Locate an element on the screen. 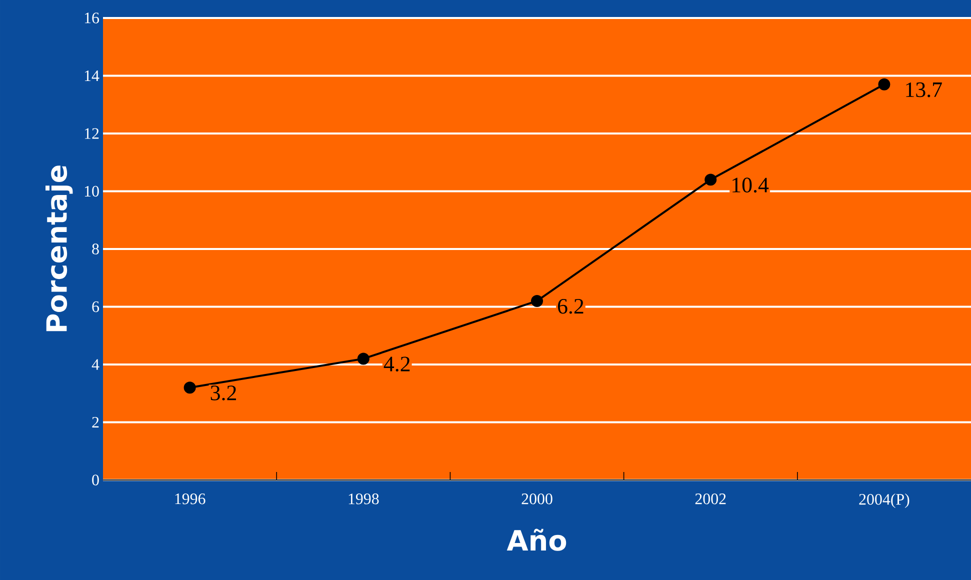  data-label: 4.2 is located at coordinates (397, 364).